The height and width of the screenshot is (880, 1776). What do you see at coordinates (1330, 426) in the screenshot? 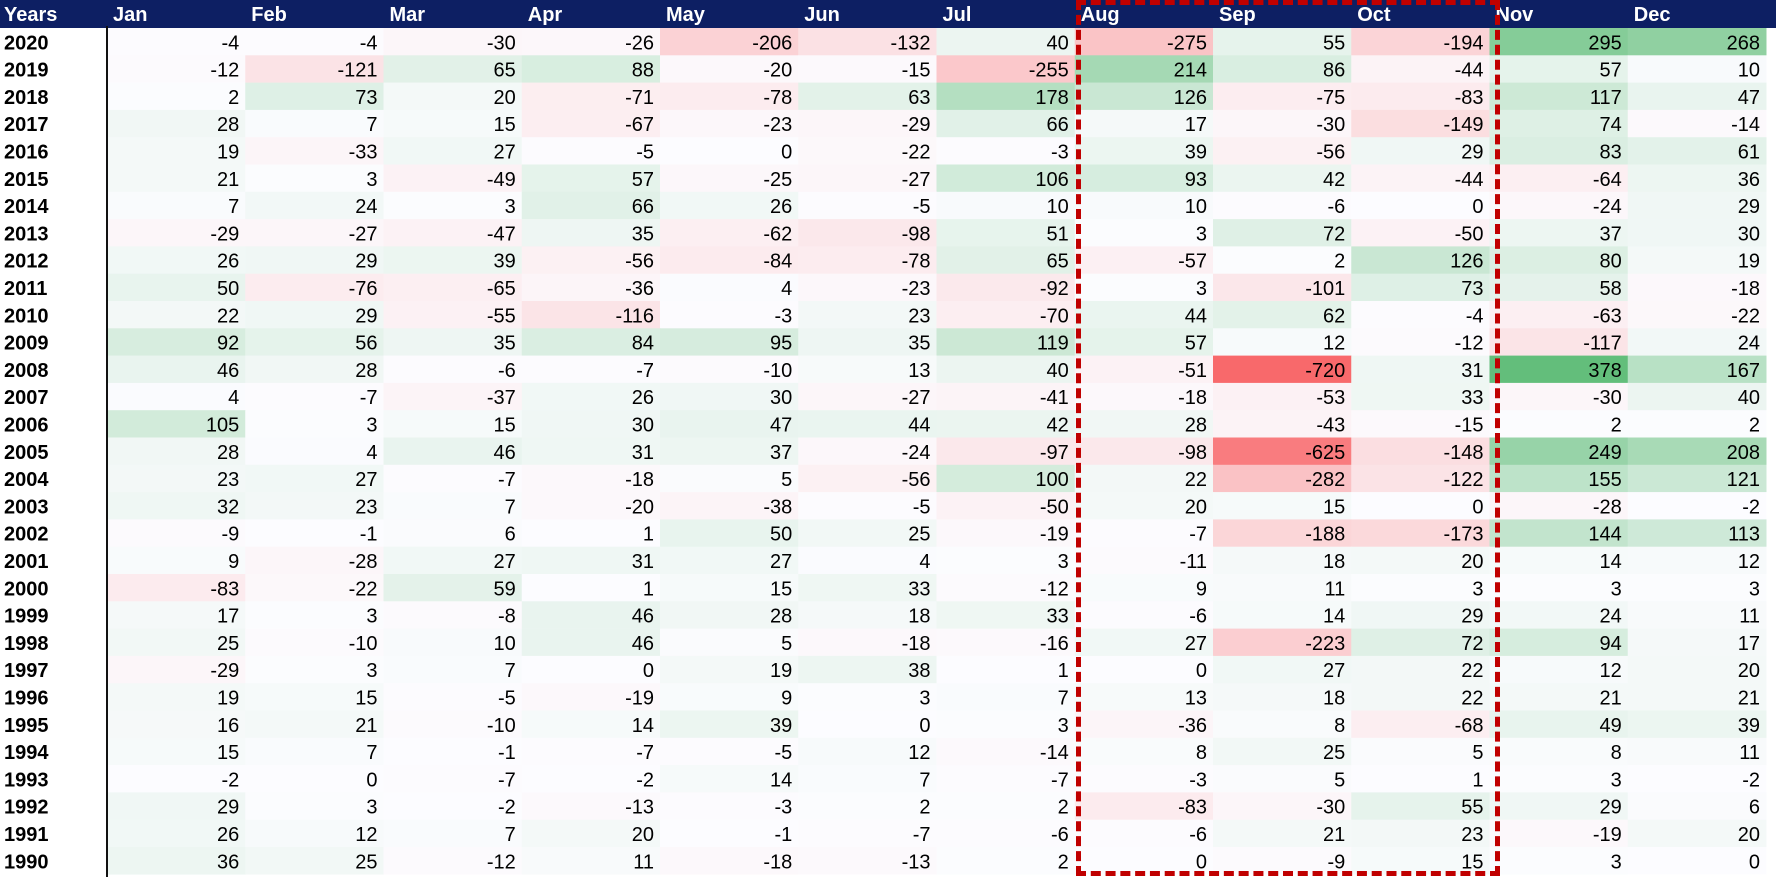
I see `cell-value: -43` at bounding box center [1330, 426].